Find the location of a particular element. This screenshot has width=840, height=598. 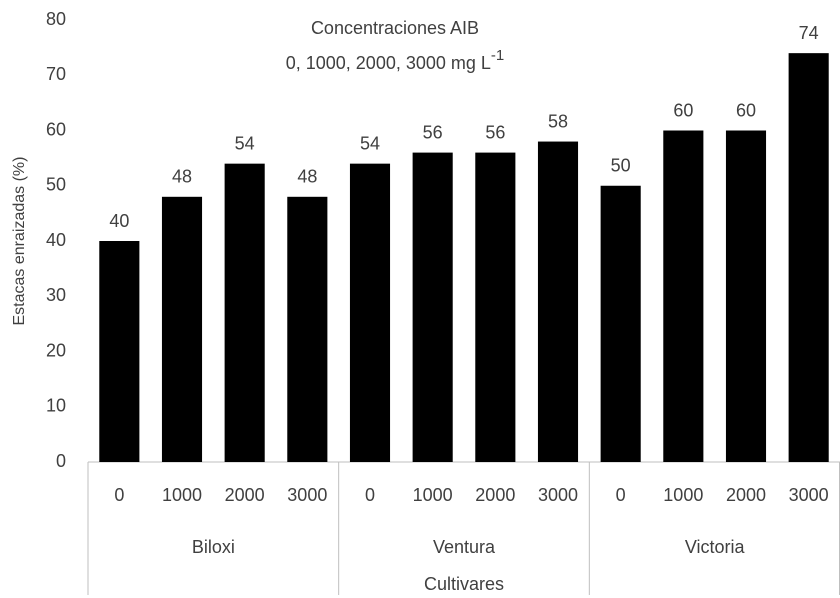

y-tick-label: 40 is located at coordinates (56, 240).